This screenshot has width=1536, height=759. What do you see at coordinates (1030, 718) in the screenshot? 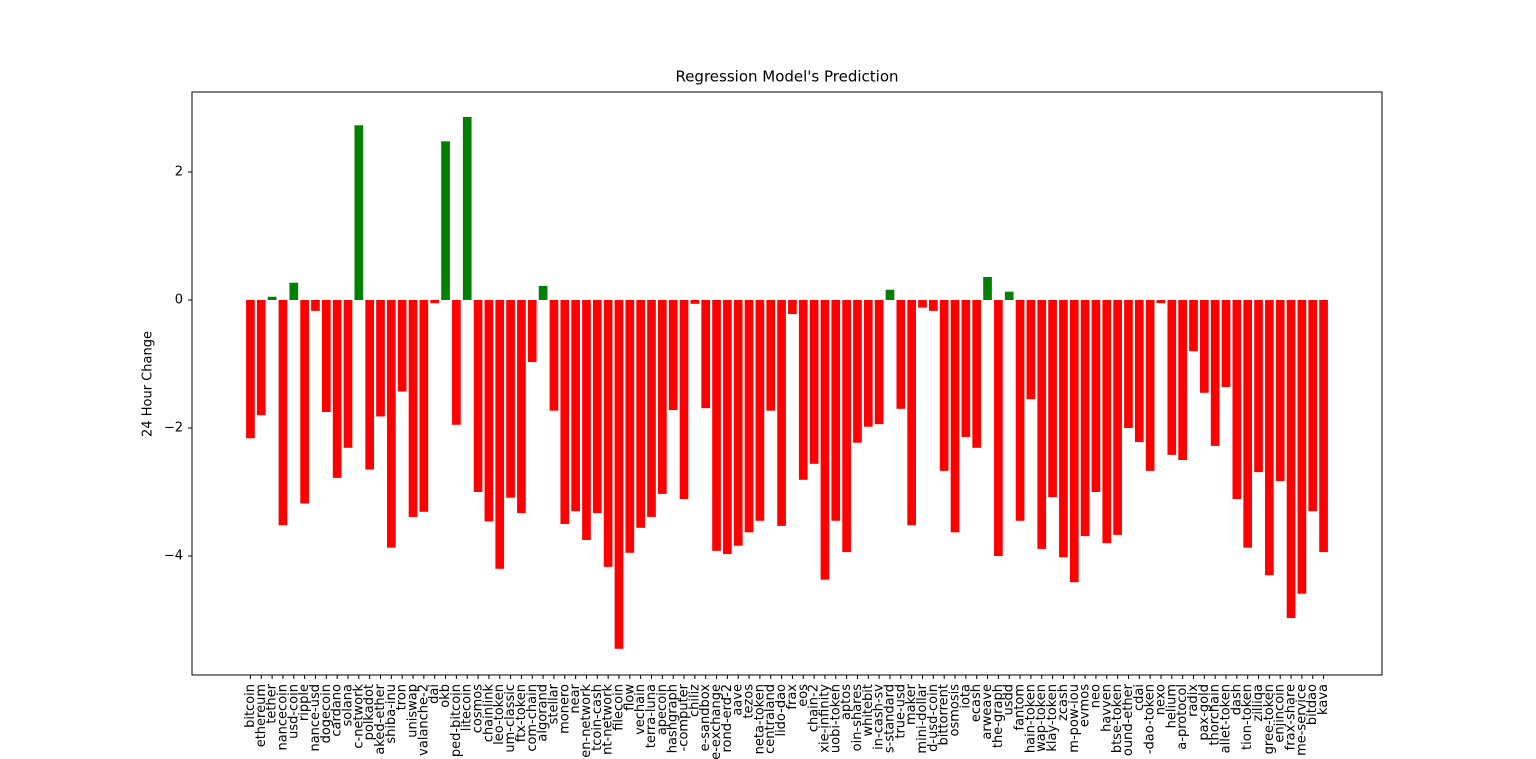
I see `x-tick-label: hain-token` at bounding box center [1030, 718].